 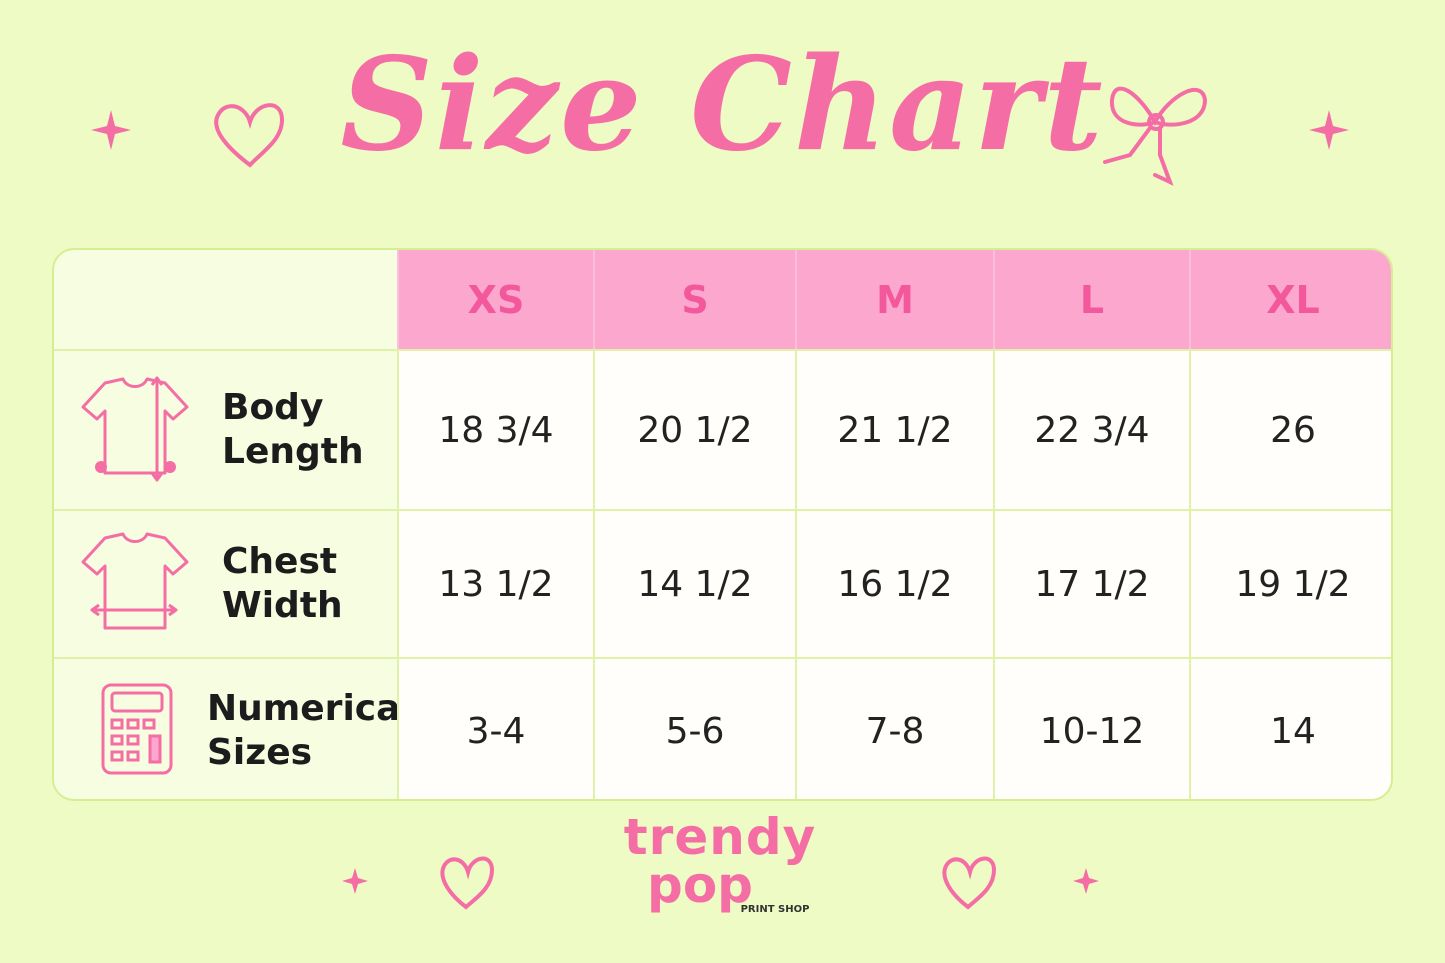 What do you see at coordinates (135, 581) in the screenshot?
I see `shirt-width-icon` at bounding box center [135, 581].